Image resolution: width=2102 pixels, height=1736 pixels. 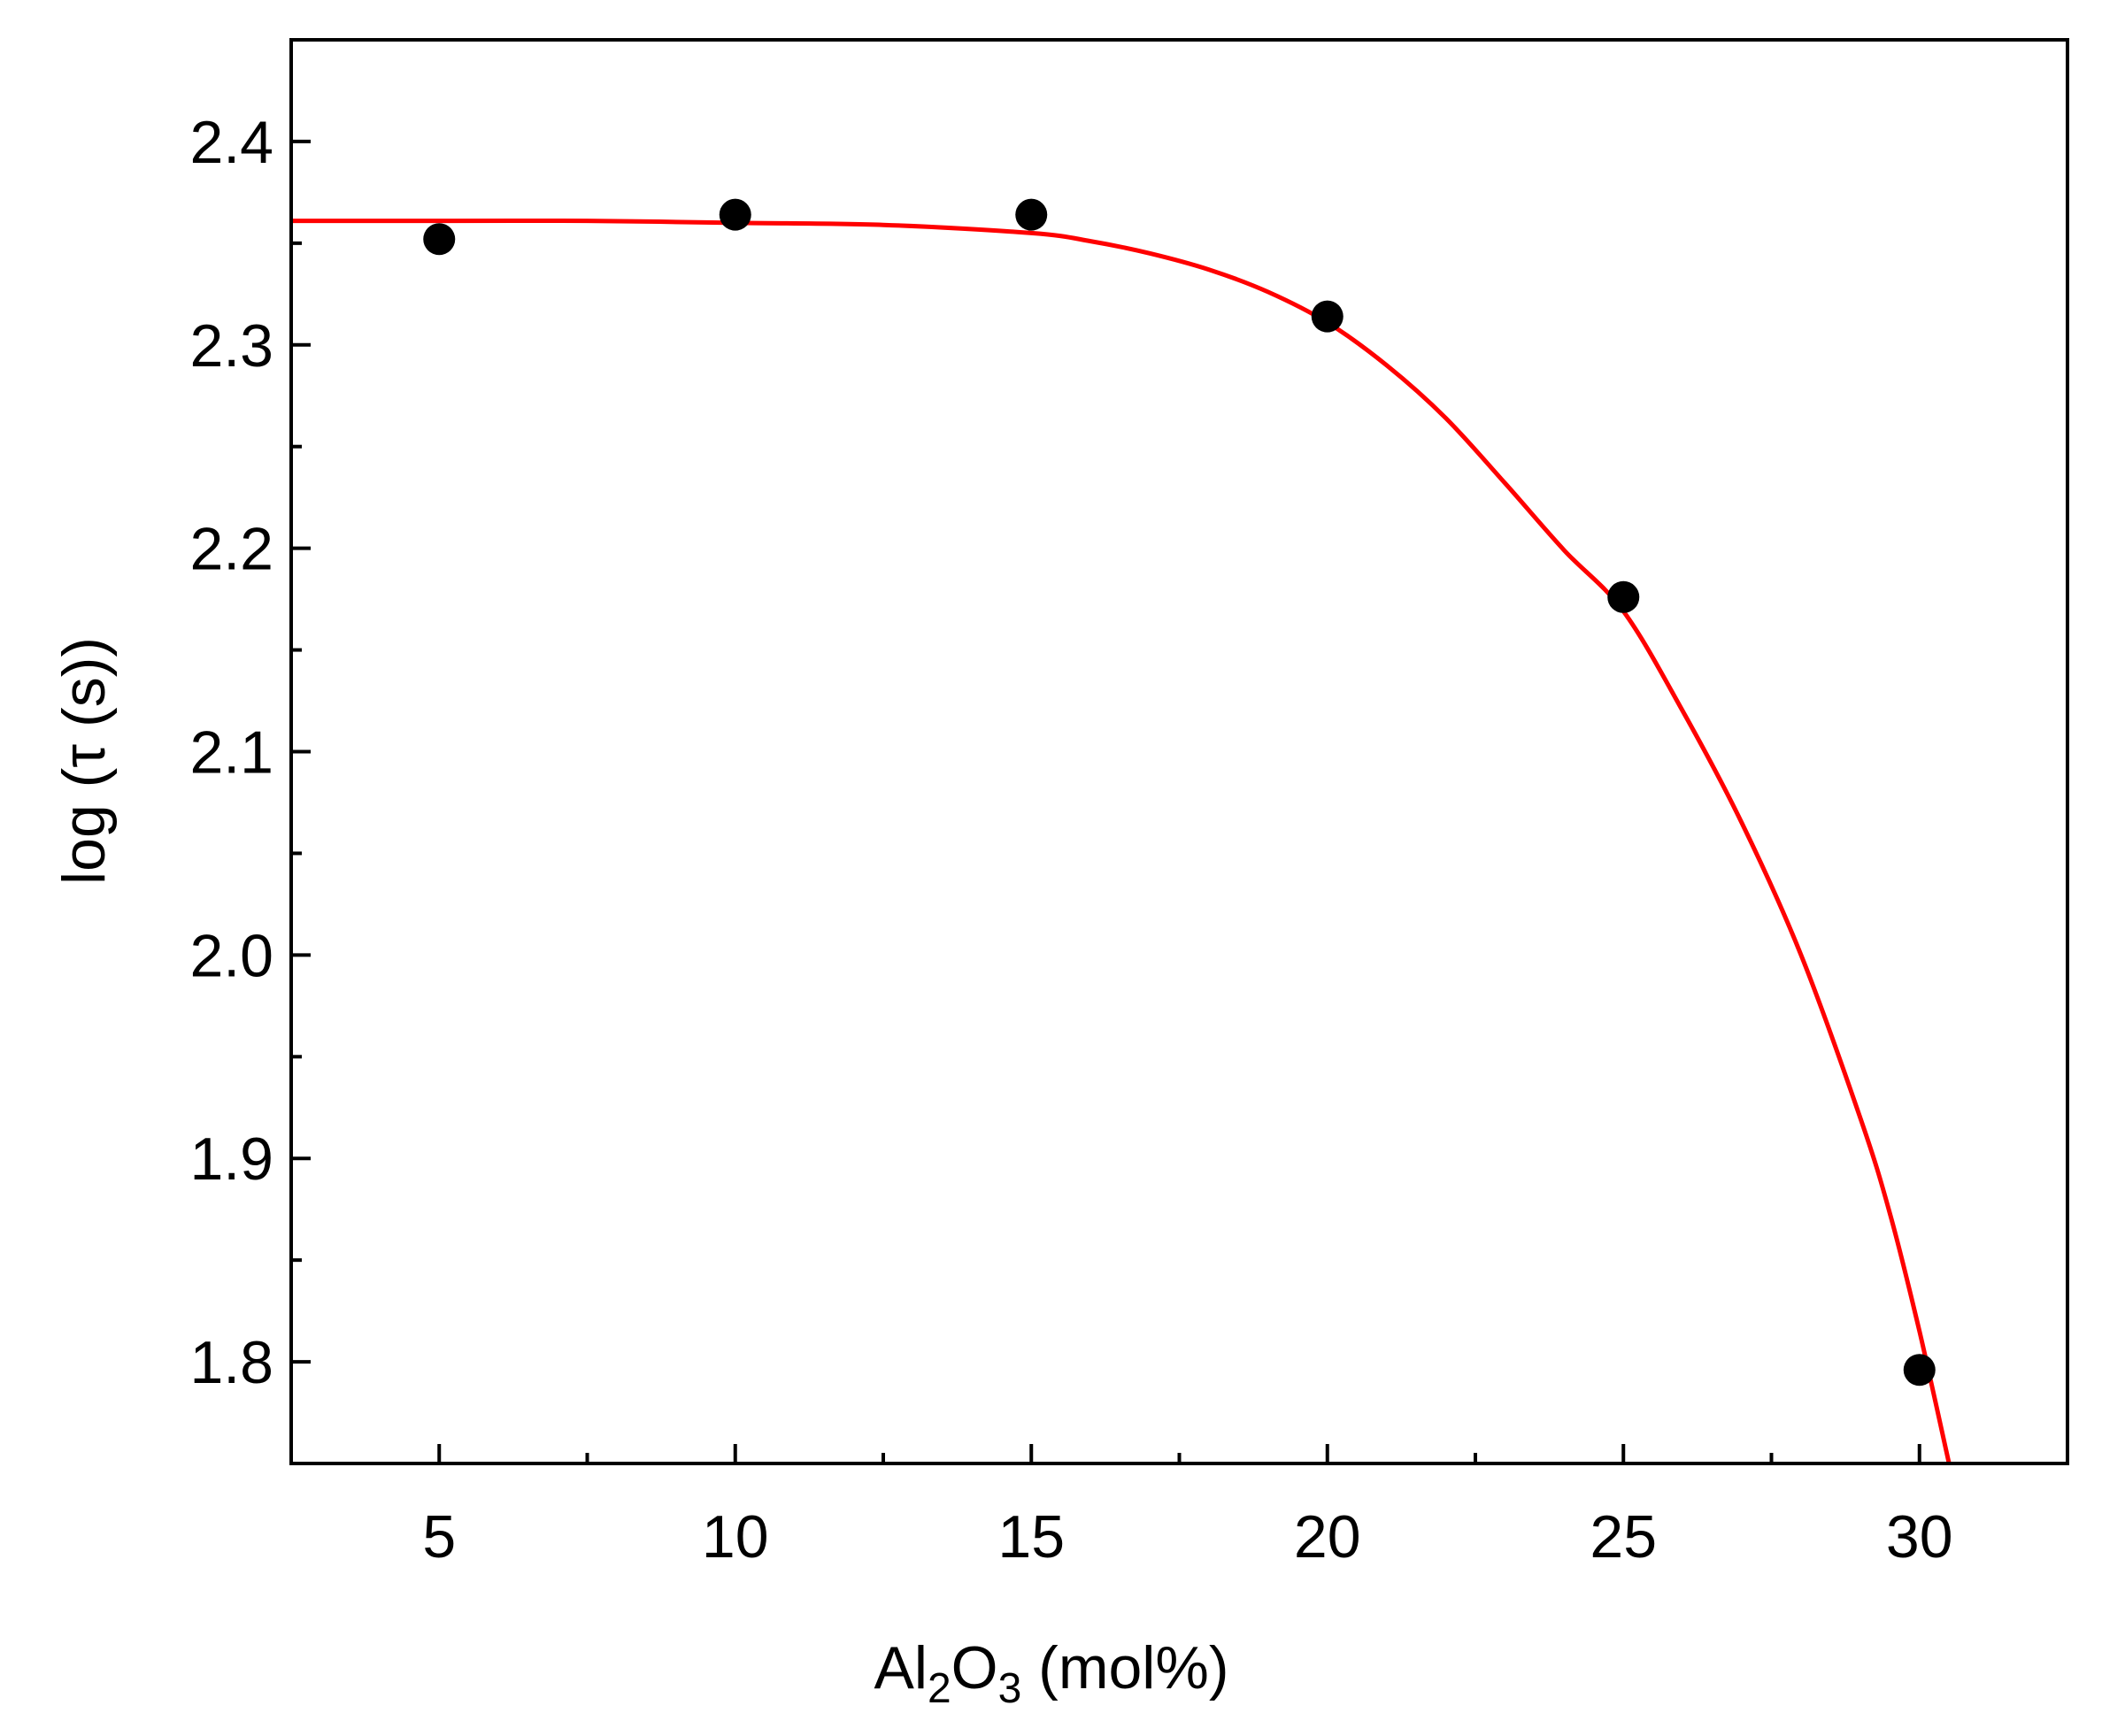 What do you see at coordinates (901, 1668) in the screenshot?
I see `x-axis-title-main: Al` at bounding box center [901, 1668].